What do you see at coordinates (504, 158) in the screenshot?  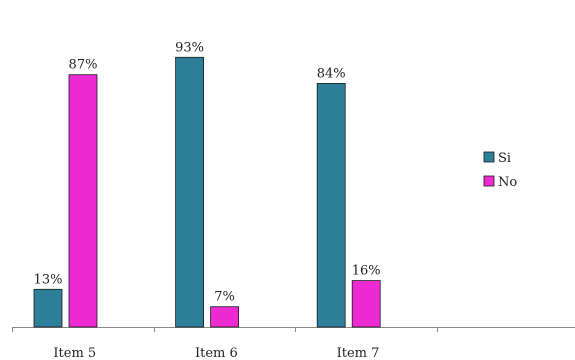 I see `legend-label-si: Si` at bounding box center [504, 158].